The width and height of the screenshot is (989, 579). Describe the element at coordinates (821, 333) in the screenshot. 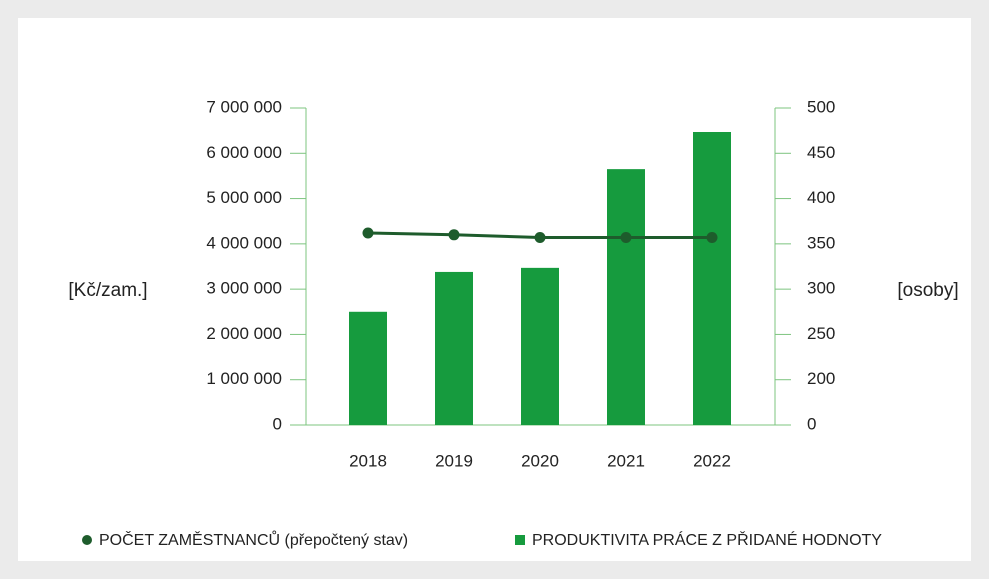

I see `y2-tick-label: 250` at that location.